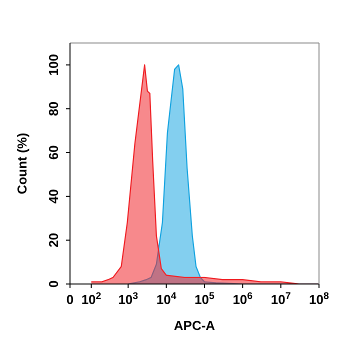  I want to click on y-tick-label: 40, so click(53, 196).